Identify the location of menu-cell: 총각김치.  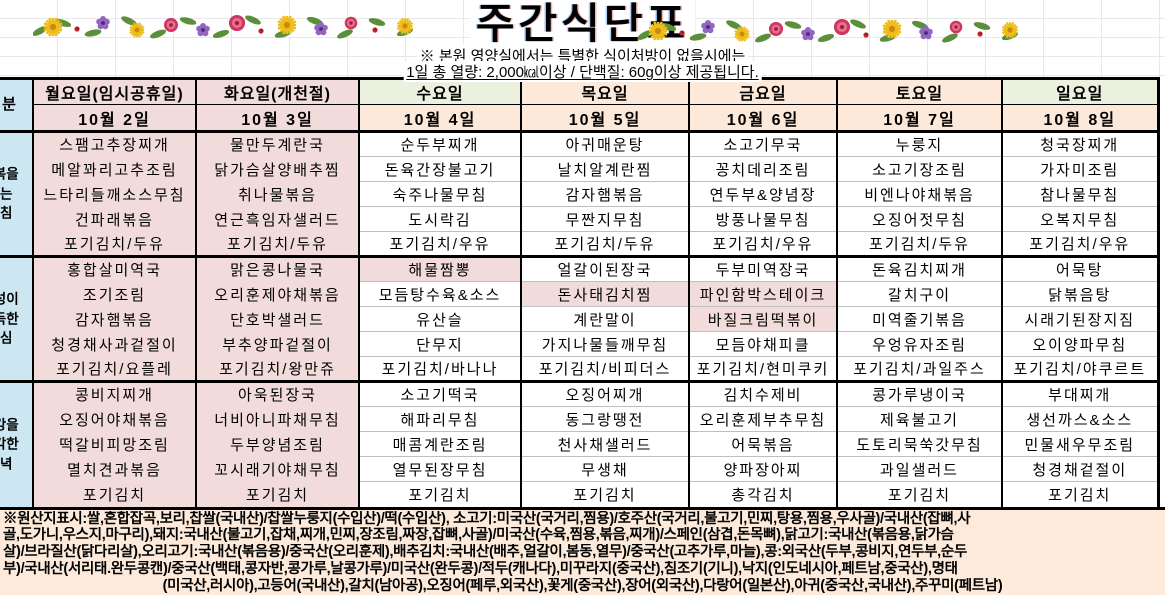
(763, 494).